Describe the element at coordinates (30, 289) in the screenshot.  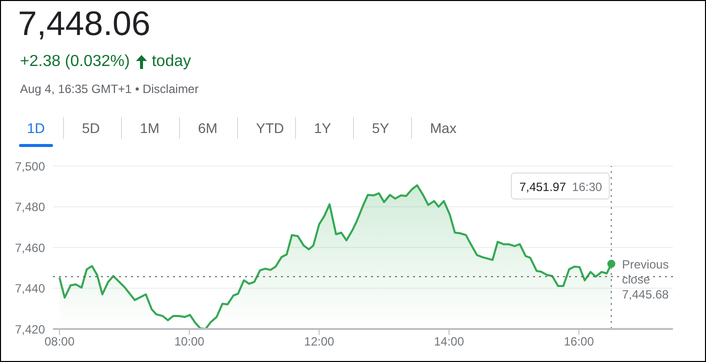
I see `y-tick-label: 7,440` at that location.